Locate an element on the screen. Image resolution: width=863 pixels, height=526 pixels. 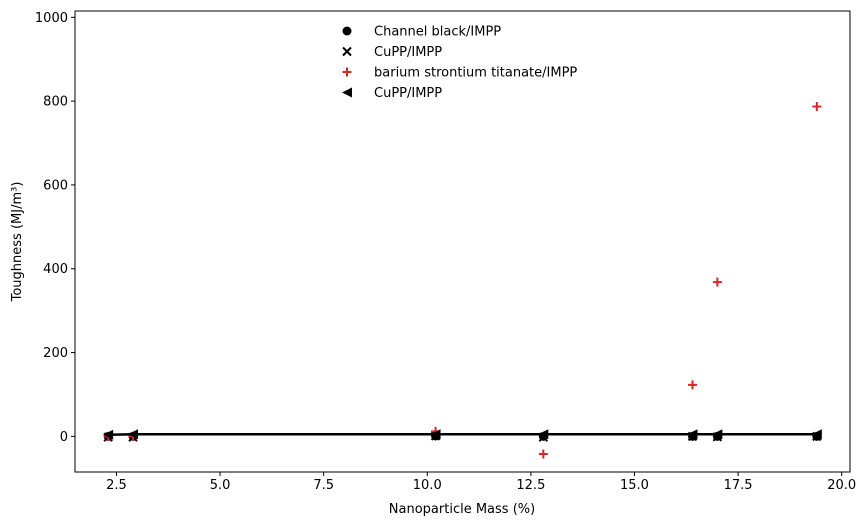
y-tick-label: 800 is located at coordinates (55, 102).